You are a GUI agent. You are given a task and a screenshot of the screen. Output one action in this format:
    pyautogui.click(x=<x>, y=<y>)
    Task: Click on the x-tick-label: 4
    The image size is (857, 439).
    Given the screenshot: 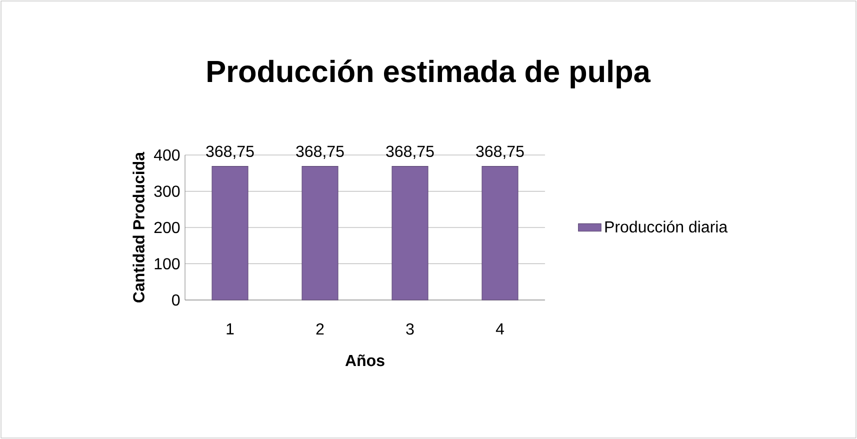 What is the action you would take?
    pyautogui.click(x=500, y=328)
    